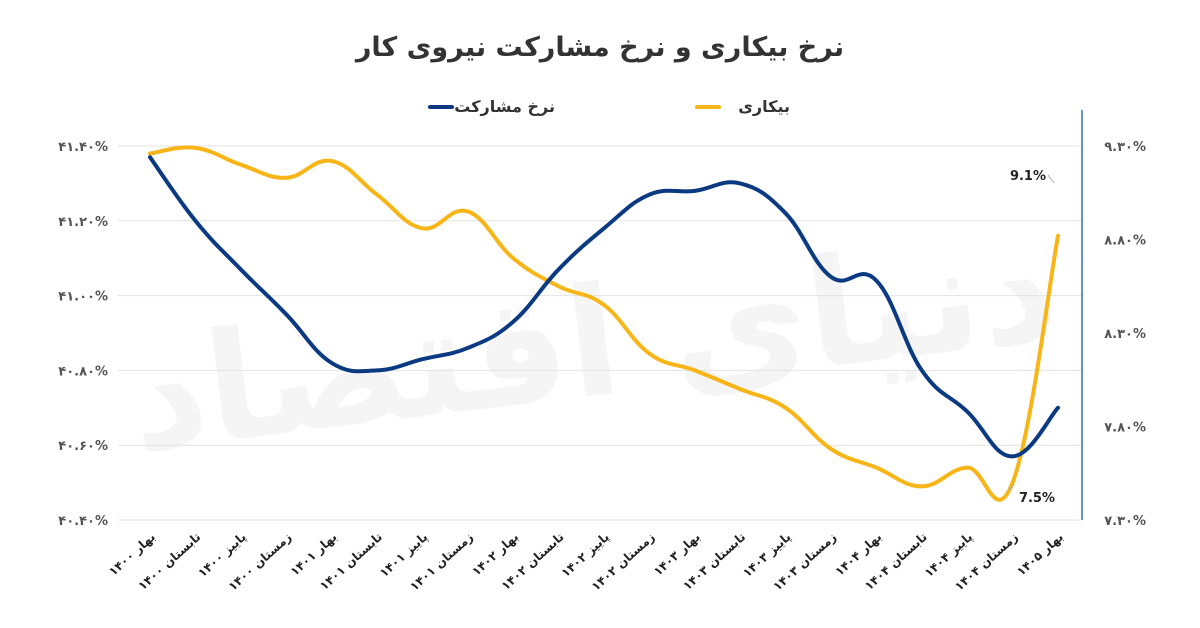  Describe the element at coordinates (1125, 241) in the screenshot. I see `right-tick-label: ۸.۸۰%` at that location.